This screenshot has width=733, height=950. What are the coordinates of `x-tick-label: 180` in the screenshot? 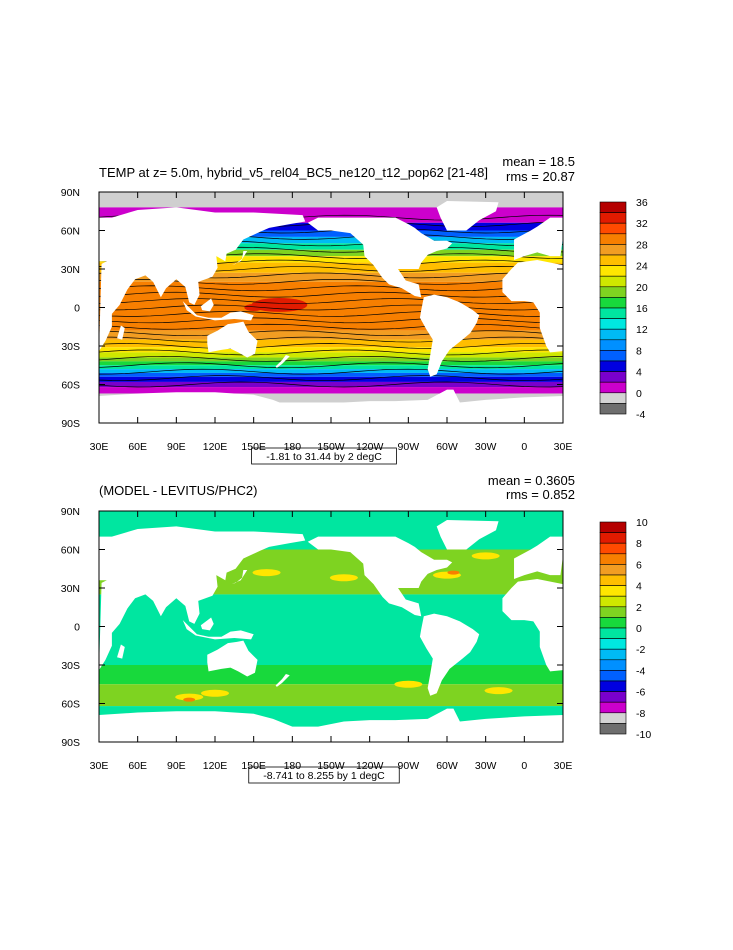 It's located at (293, 766).